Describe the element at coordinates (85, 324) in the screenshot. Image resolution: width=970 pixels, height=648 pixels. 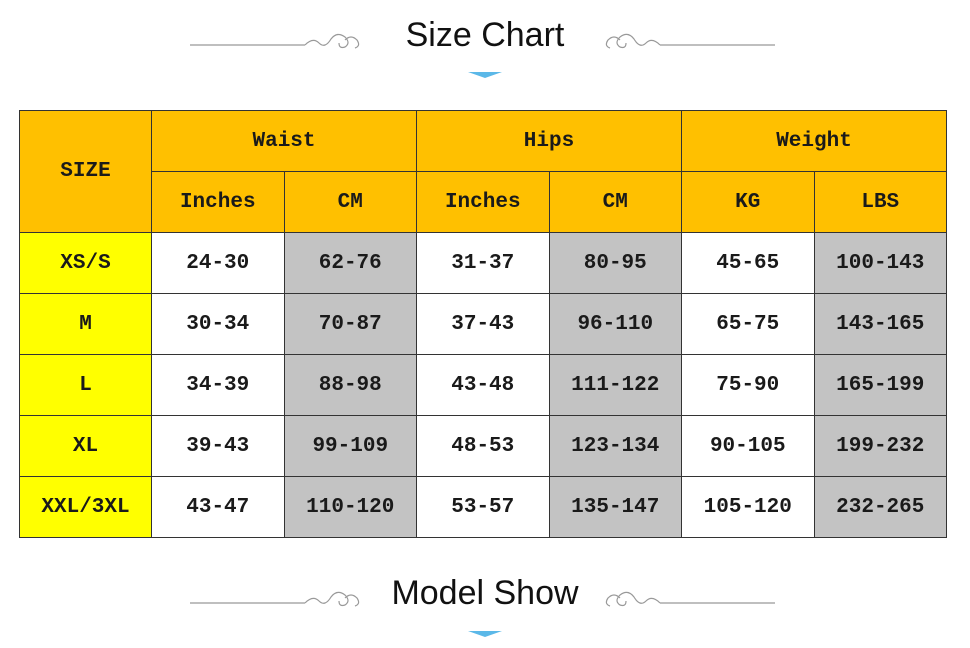
I see `size-label: M` at that location.